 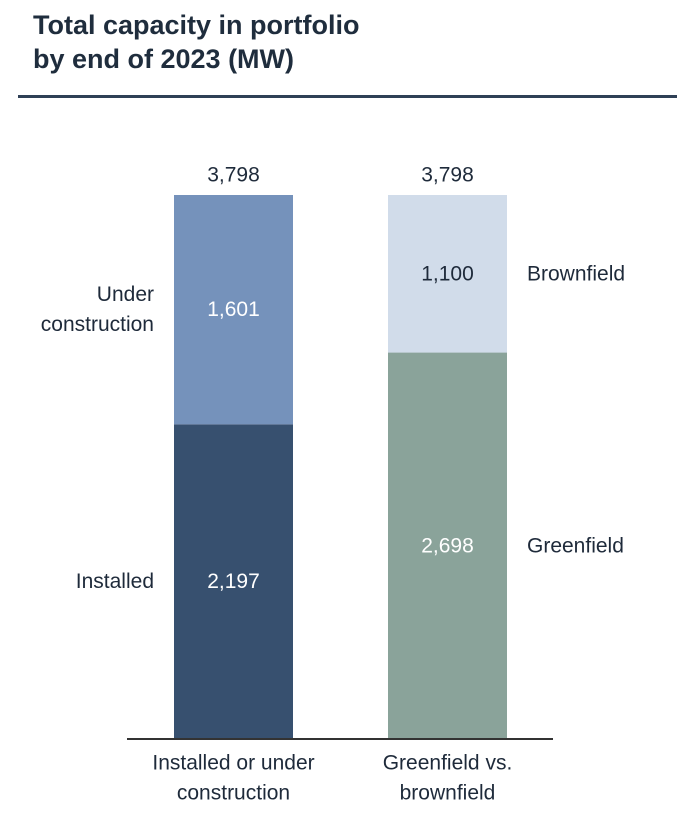 I want to click on segment-name-brownfield: Brownfield, so click(x=576, y=273).